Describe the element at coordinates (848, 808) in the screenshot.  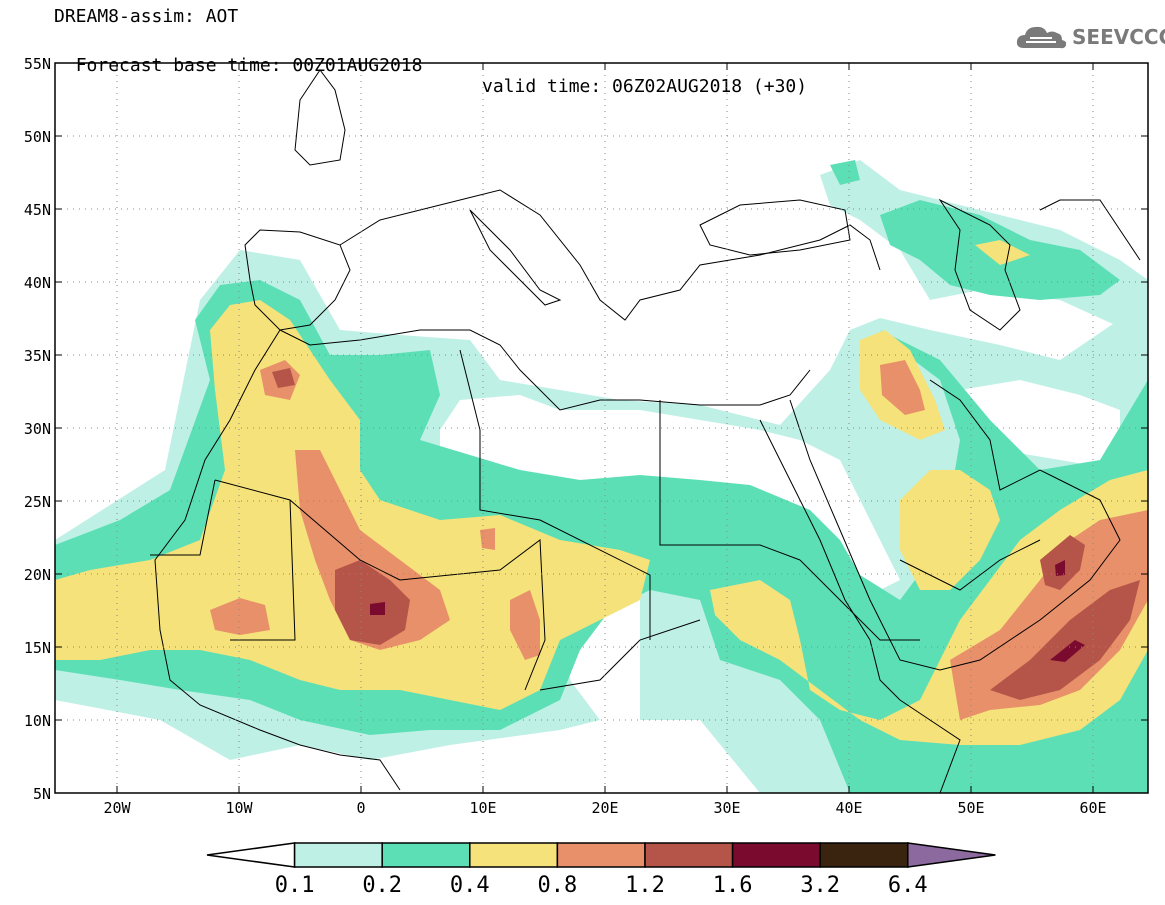
I see `lon-tick-label: 40E` at that location.